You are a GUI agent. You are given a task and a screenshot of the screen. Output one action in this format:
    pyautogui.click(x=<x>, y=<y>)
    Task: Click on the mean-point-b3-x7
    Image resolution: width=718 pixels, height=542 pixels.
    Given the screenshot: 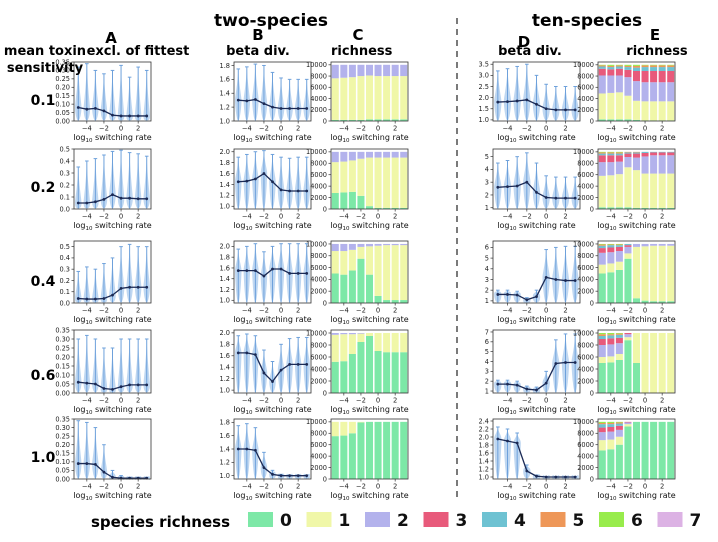 What is the action you would take?
    pyautogui.click(x=298, y=273)
    